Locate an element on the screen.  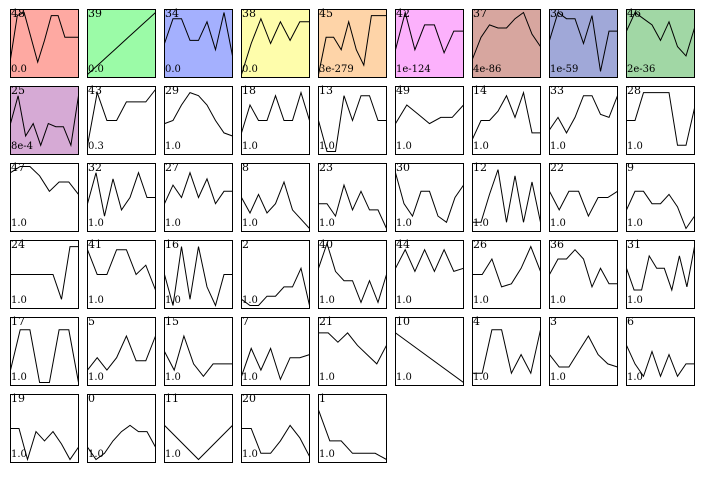
panel-id-label: 43 is located at coordinates (95, 90).